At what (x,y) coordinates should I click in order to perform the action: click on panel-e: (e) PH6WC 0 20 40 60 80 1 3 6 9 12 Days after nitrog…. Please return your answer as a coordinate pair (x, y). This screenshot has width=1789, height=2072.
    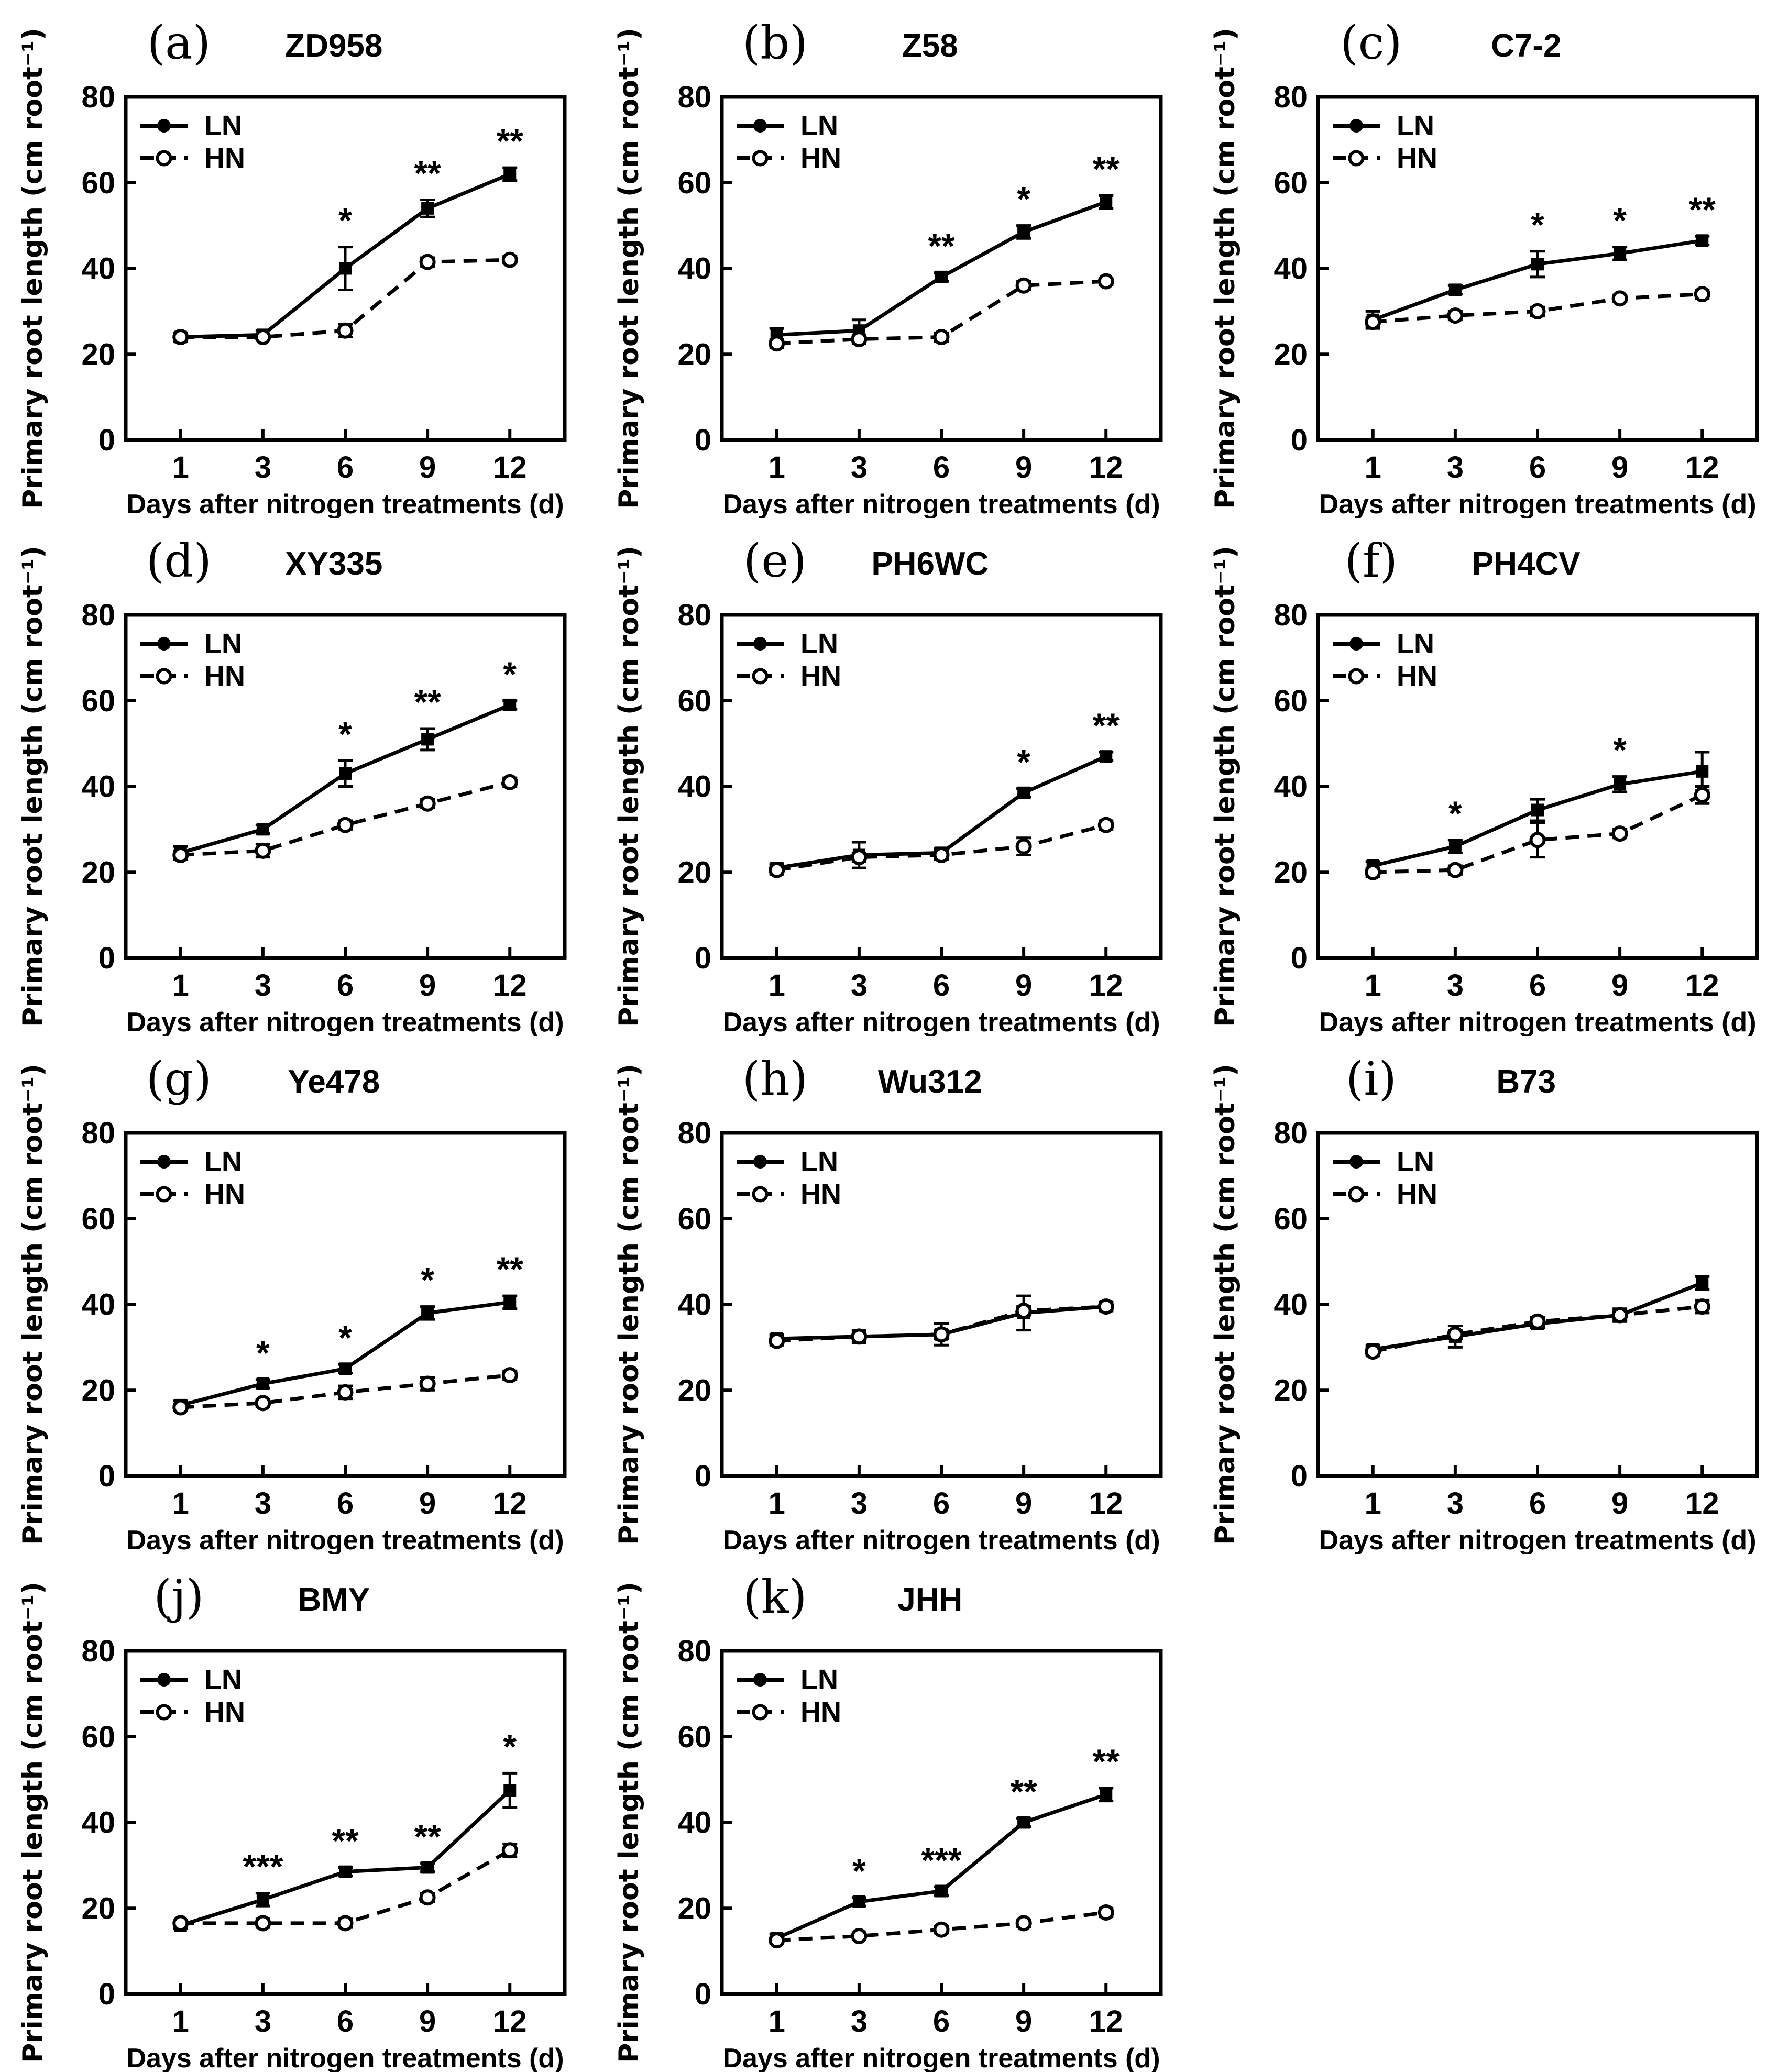
    Looking at the image, I should click on (894, 777).